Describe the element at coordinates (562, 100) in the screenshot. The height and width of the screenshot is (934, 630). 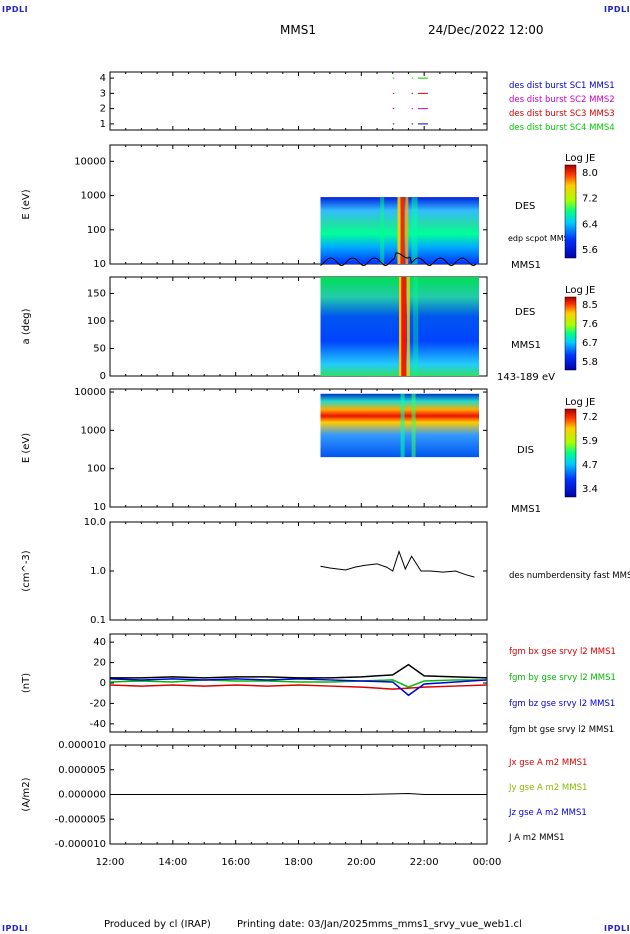
I see `legend-entry: des dist burst SC2 MMS2` at that location.